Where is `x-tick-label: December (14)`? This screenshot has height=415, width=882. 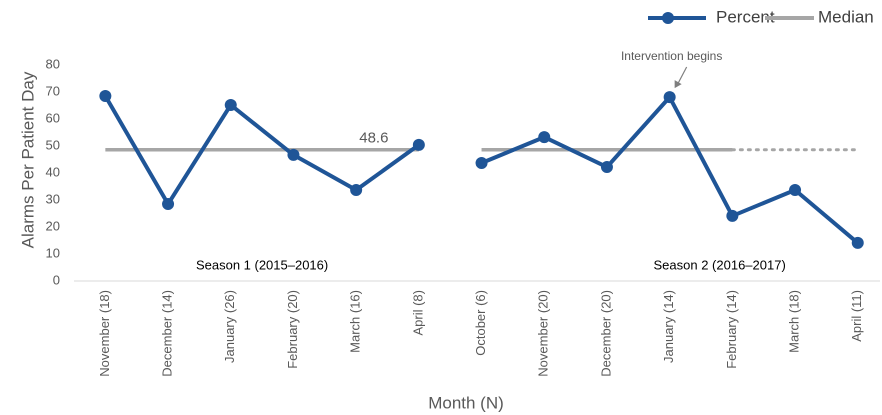 x-tick-label: December (14) is located at coordinates (166, 333).